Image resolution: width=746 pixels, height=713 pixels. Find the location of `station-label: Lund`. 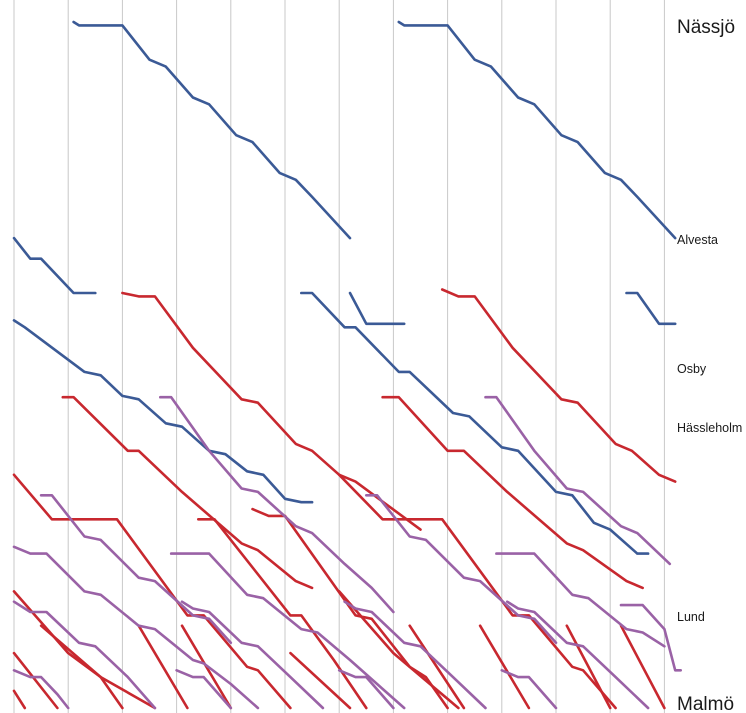

station-label: Lund is located at coordinates (691, 617).